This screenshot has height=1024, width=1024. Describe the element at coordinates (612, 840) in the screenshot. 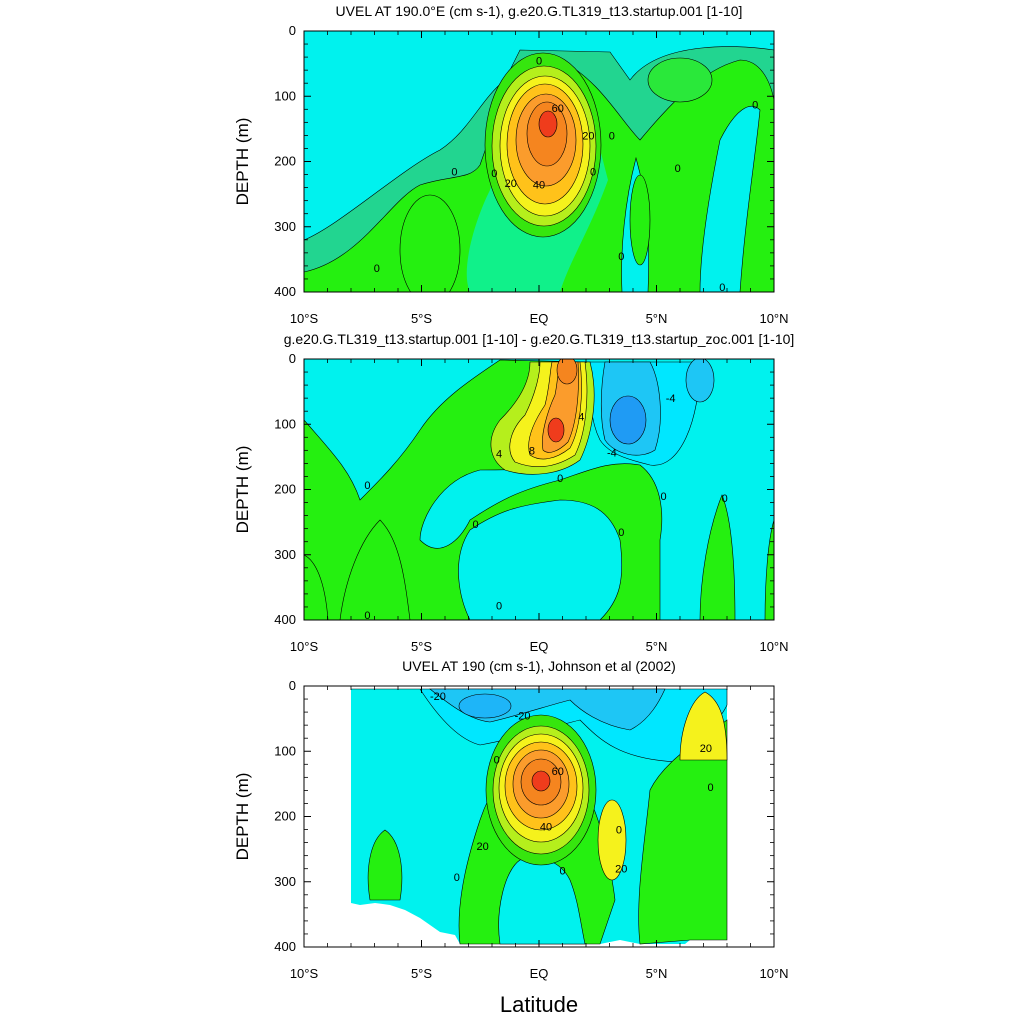

I see `field-east-jet` at that location.